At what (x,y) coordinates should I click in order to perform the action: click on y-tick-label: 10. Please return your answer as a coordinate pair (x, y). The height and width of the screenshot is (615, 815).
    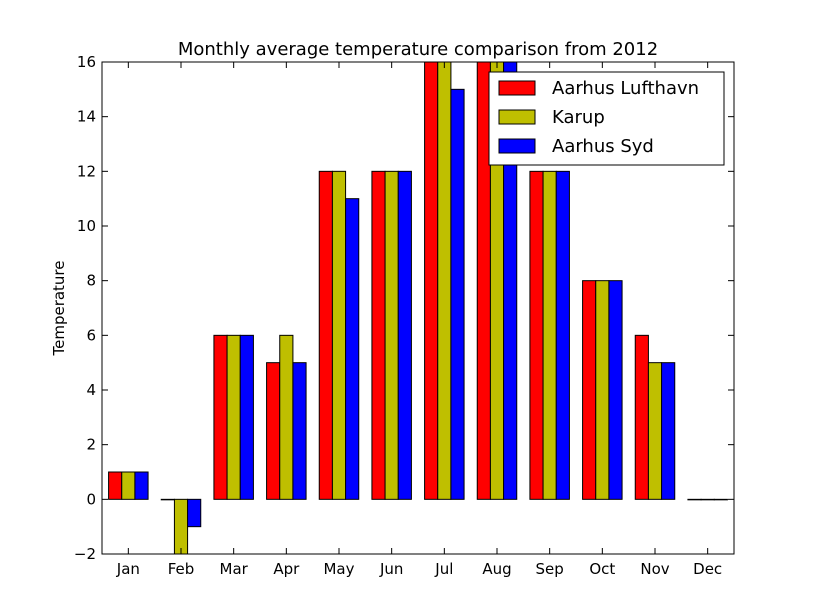
    Looking at the image, I should click on (86, 226).